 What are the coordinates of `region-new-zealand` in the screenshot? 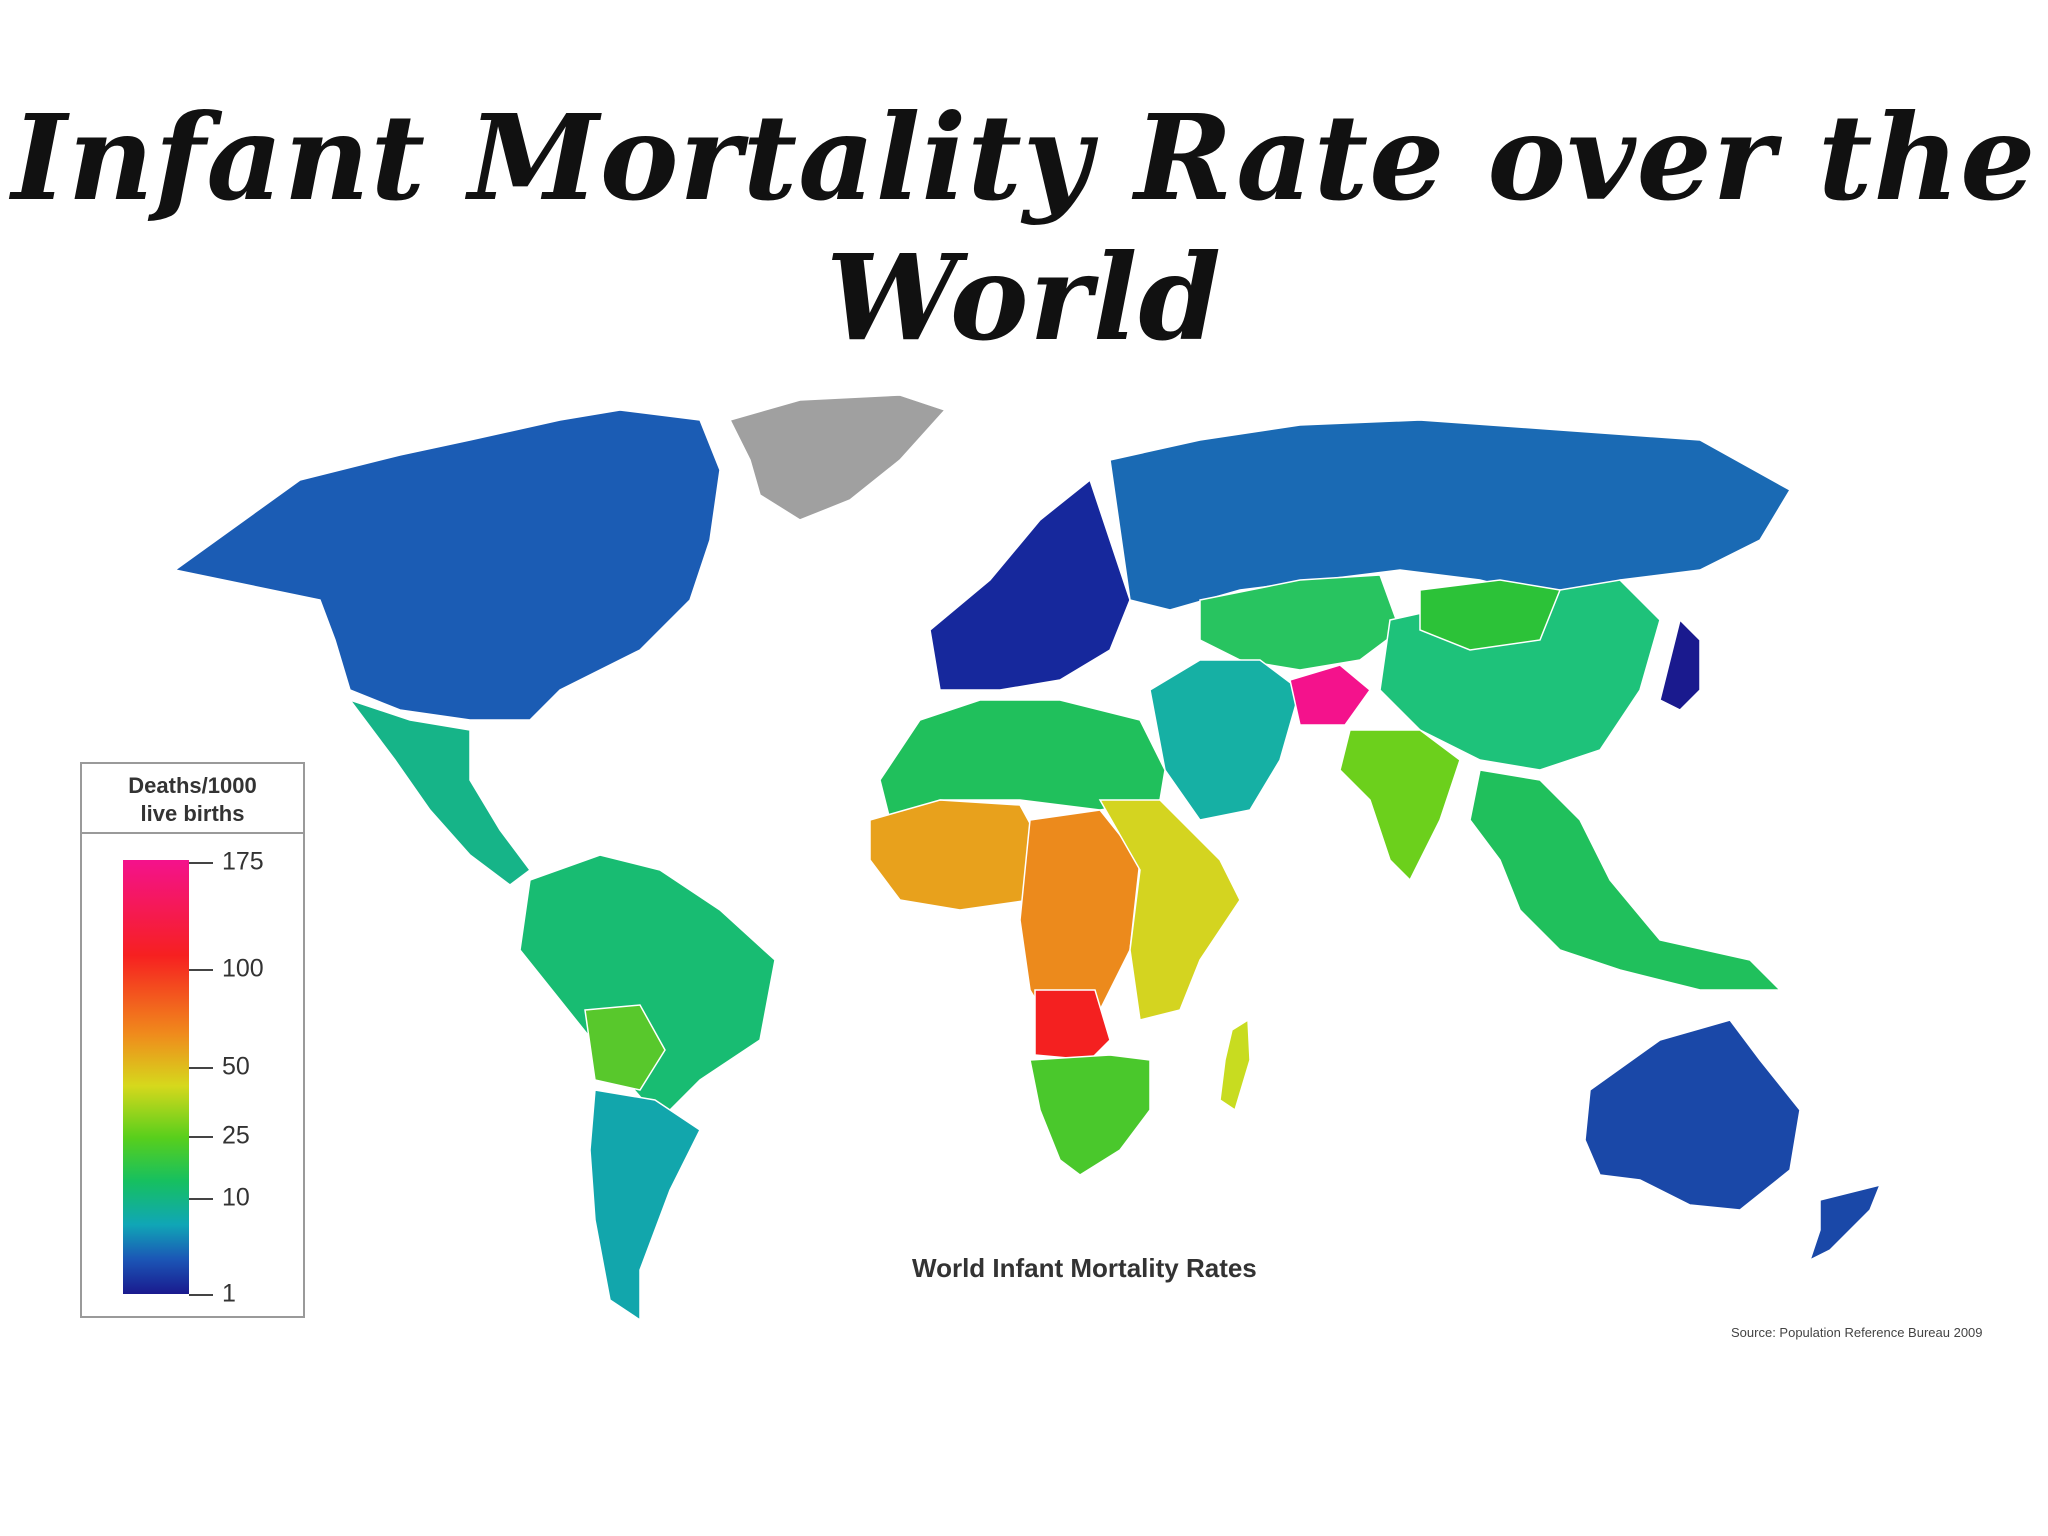 It's located at (1845, 1222).